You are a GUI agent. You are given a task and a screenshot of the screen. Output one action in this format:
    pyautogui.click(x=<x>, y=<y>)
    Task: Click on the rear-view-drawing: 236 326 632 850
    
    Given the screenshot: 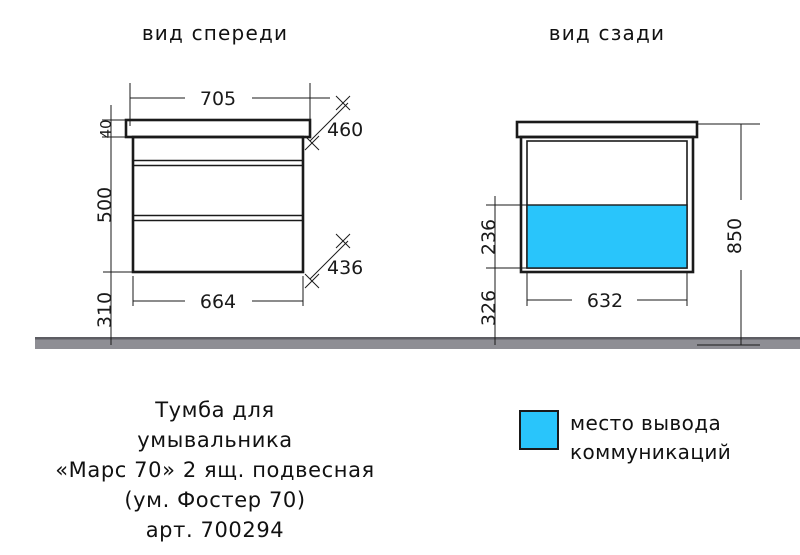 What is the action you would take?
    pyautogui.click(x=619, y=233)
    